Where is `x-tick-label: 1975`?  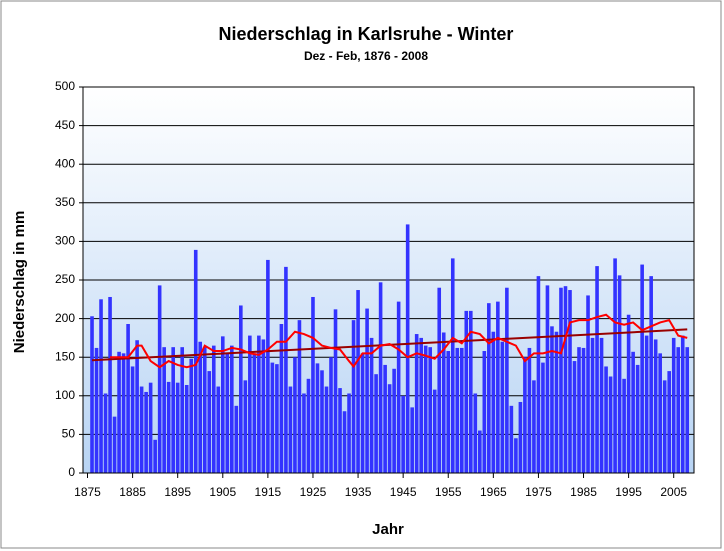 x-tick-label: 1975 is located at coordinates (538, 492).